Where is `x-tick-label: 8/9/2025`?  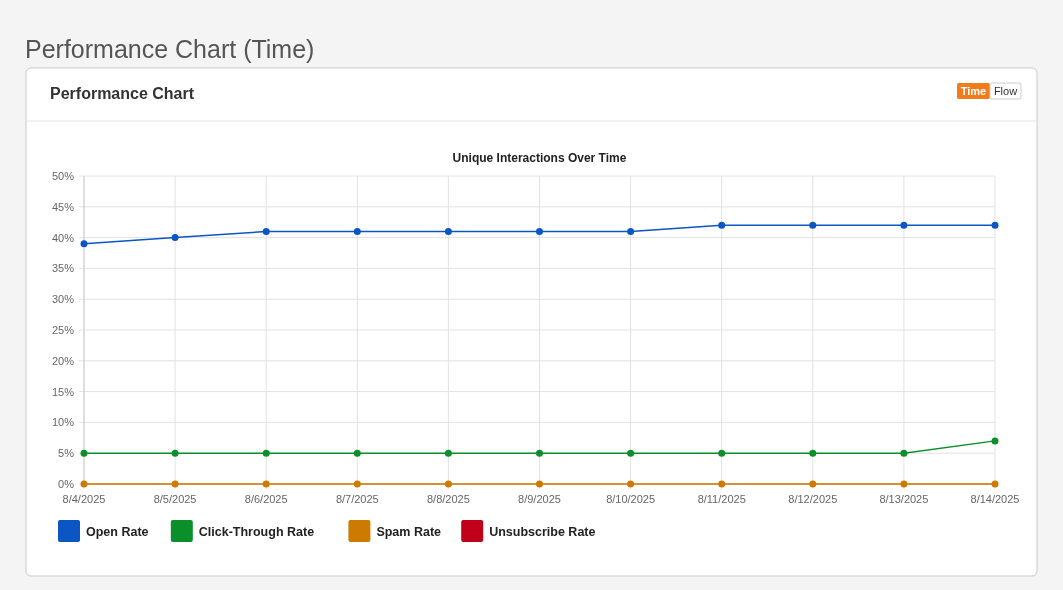
x-tick-label: 8/9/2025 is located at coordinates (539, 499).